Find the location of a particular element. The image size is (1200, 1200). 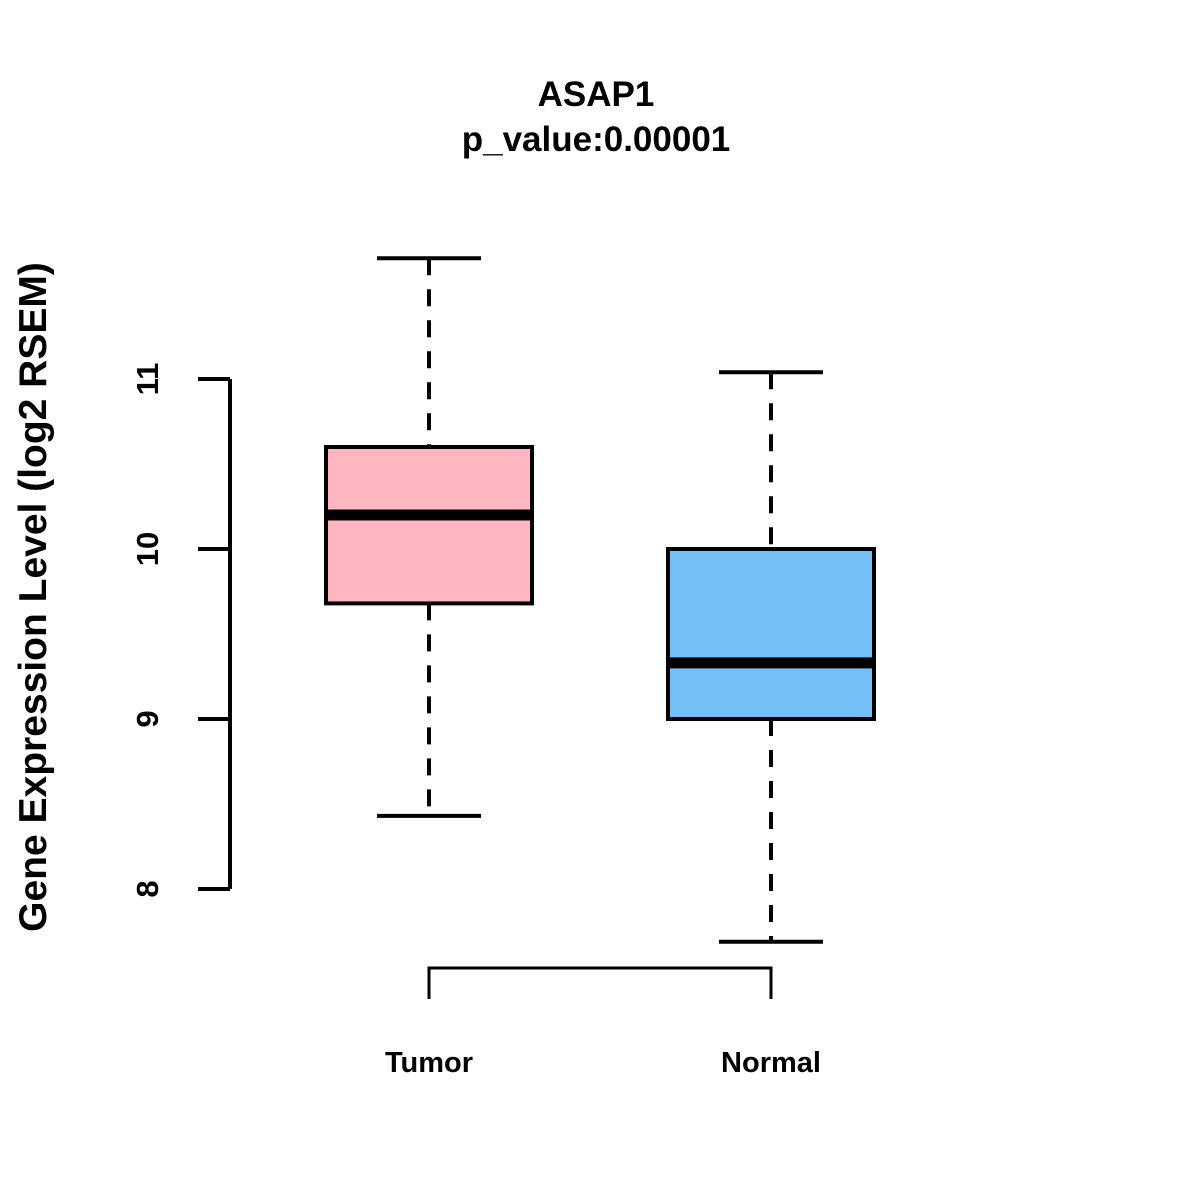

x-category-labels: Tumor Normal is located at coordinates (603, 1063).